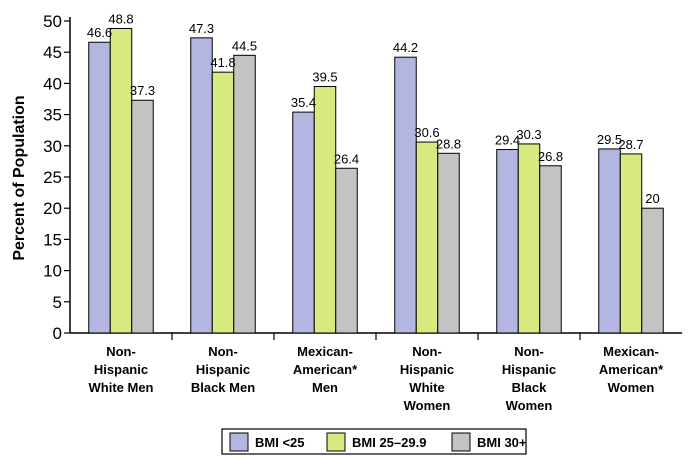 The height and width of the screenshot is (456, 690). What do you see at coordinates (19, 177) in the screenshot?
I see `y-axis-label: Percent of Population` at bounding box center [19, 177].